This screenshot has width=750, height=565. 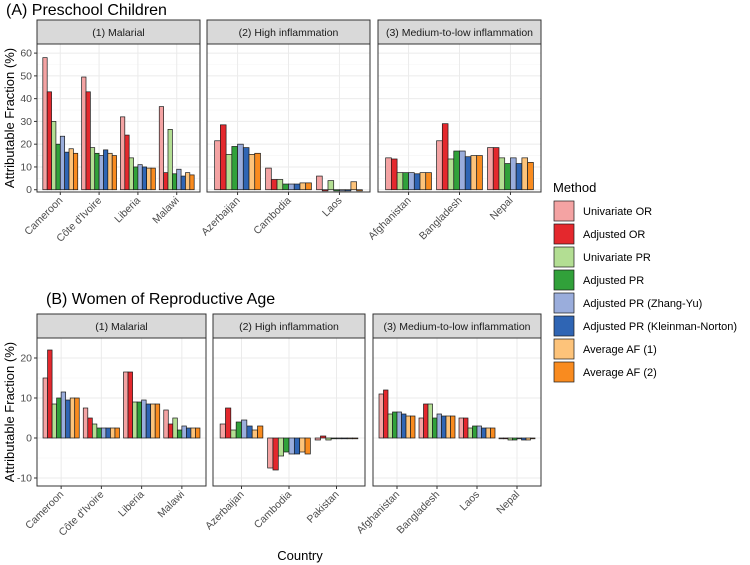 I want to click on x-axis-label: Country, so click(x=300, y=555).